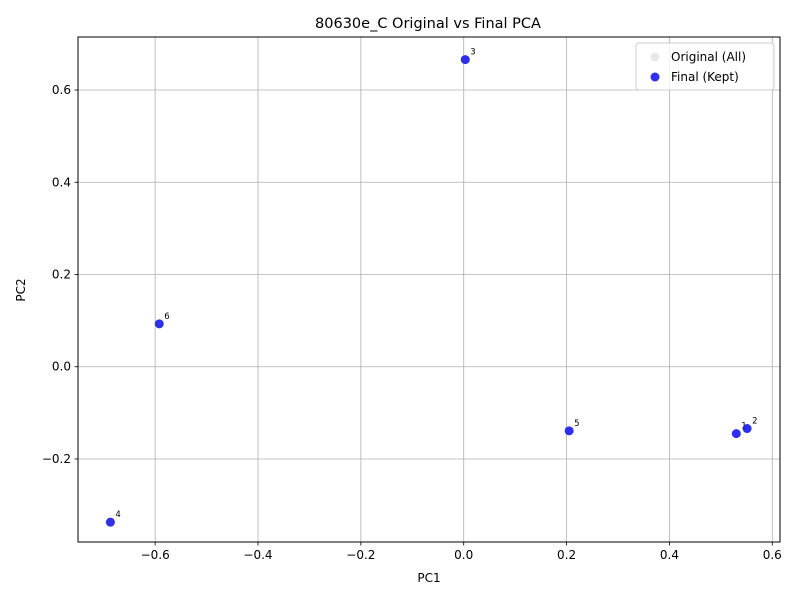 The width and height of the screenshot is (800, 600). Describe the element at coordinates (428, 578) in the screenshot. I see `x-axis-label: PC1` at that location.